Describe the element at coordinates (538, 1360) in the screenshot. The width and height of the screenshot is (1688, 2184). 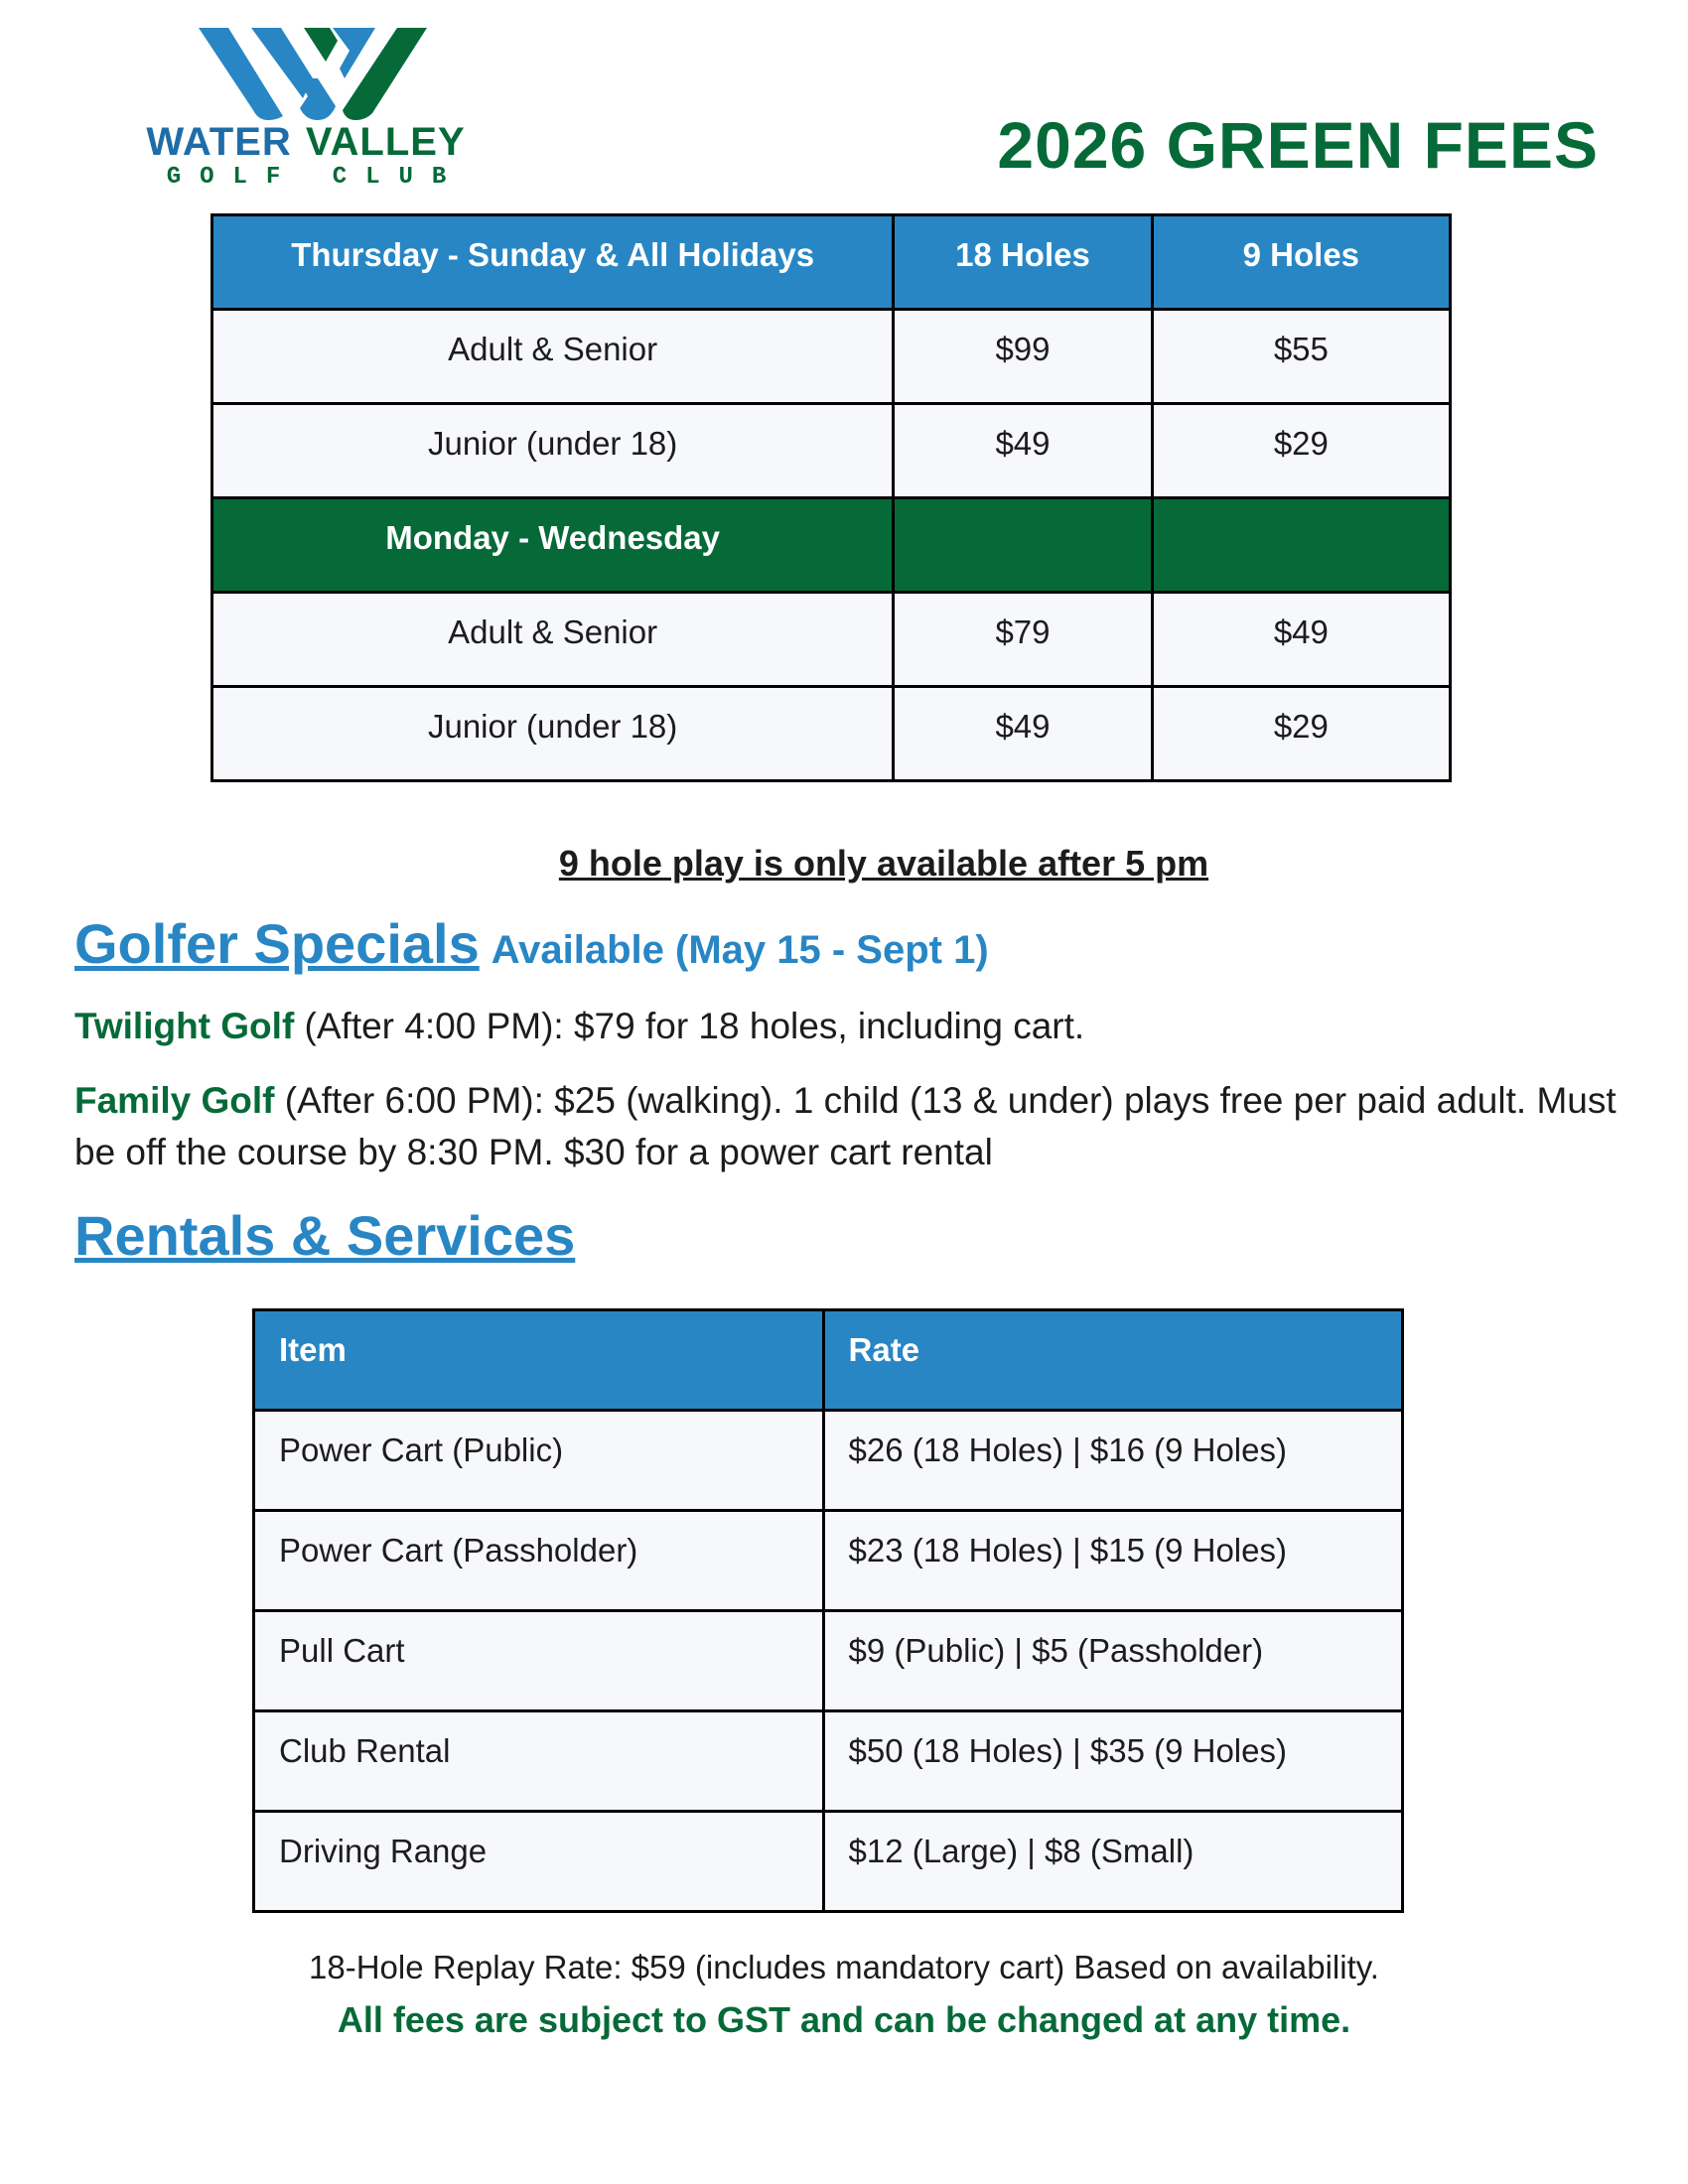
I see `header-item: Item` at that location.